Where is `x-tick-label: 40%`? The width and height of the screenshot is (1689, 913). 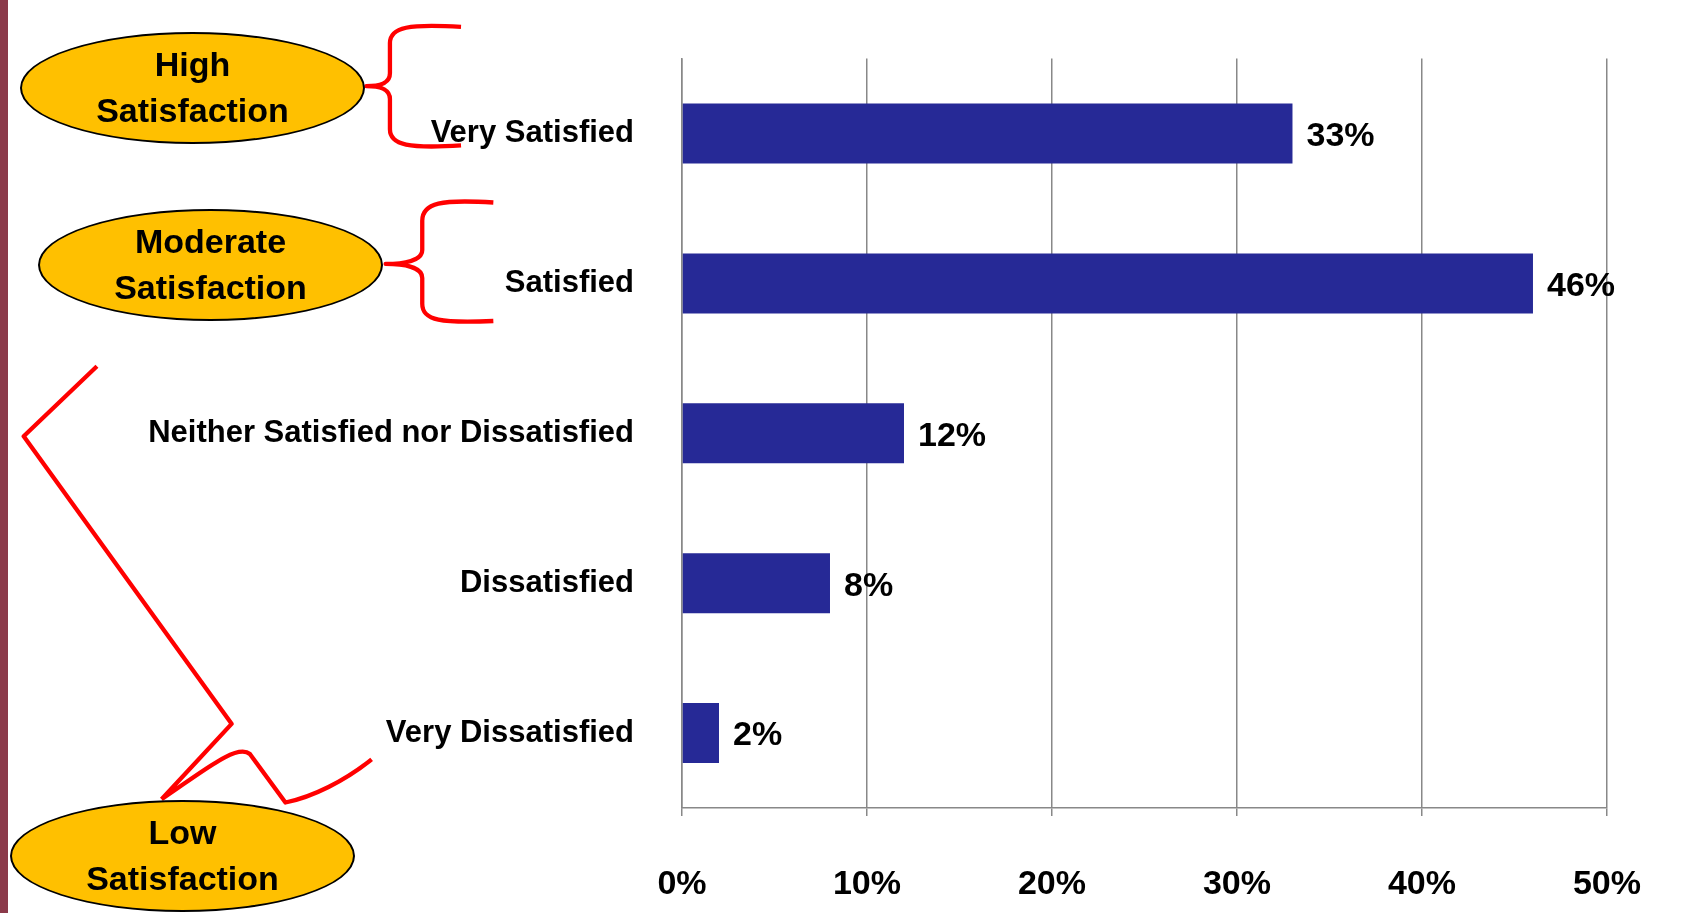 x-tick-label: 40% is located at coordinates (1422, 881).